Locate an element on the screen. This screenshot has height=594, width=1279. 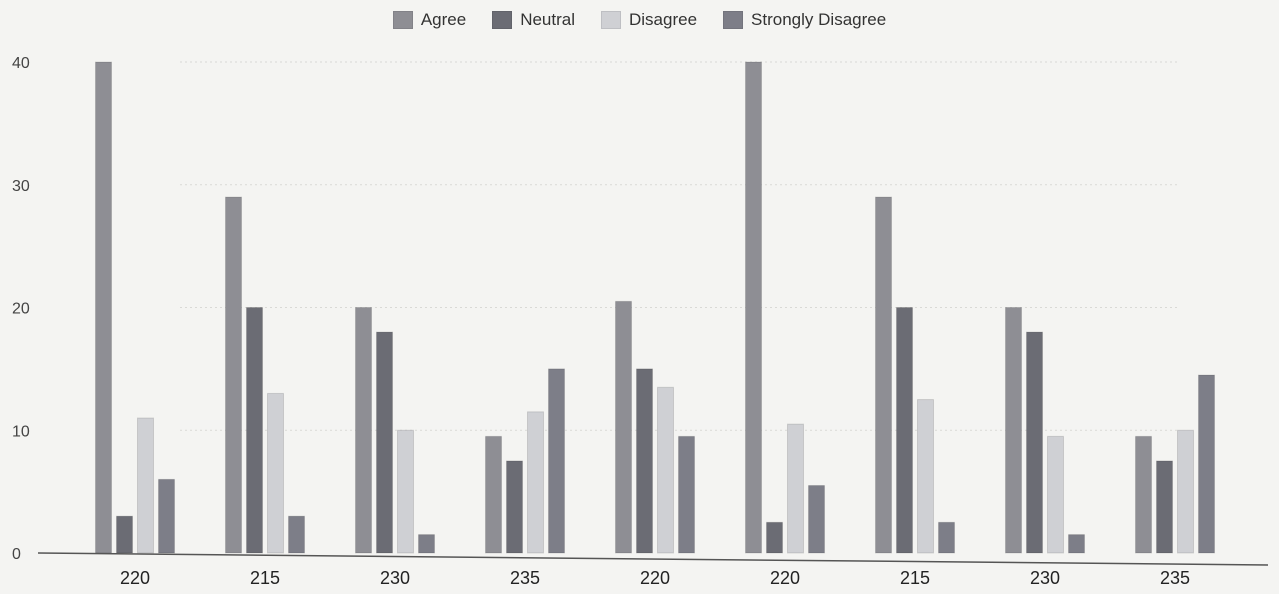
legend-swatch-disagree is located at coordinates (611, 20).